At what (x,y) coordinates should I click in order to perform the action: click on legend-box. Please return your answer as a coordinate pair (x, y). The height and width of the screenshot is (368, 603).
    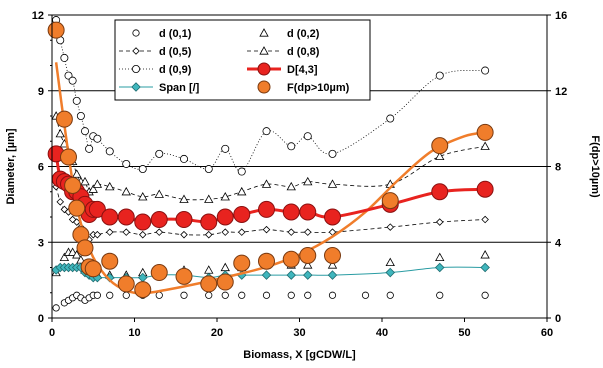
    Looking at the image, I should click on (242, 60).